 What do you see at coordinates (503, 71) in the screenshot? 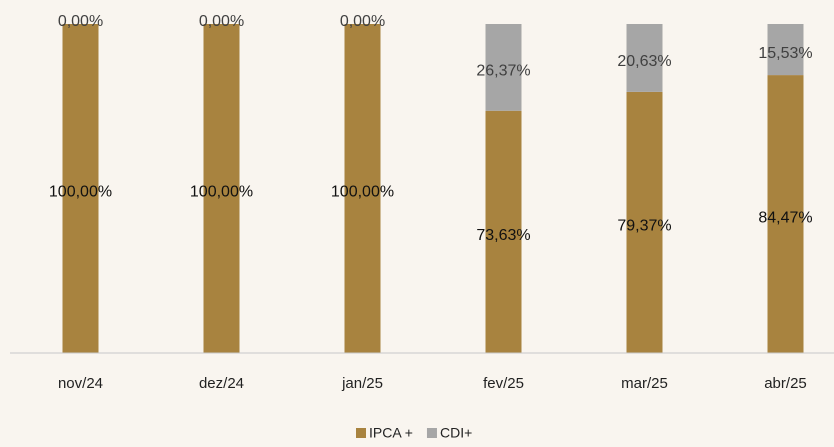
I see `data-label: 26,37%` at bounding box center [503, 71].